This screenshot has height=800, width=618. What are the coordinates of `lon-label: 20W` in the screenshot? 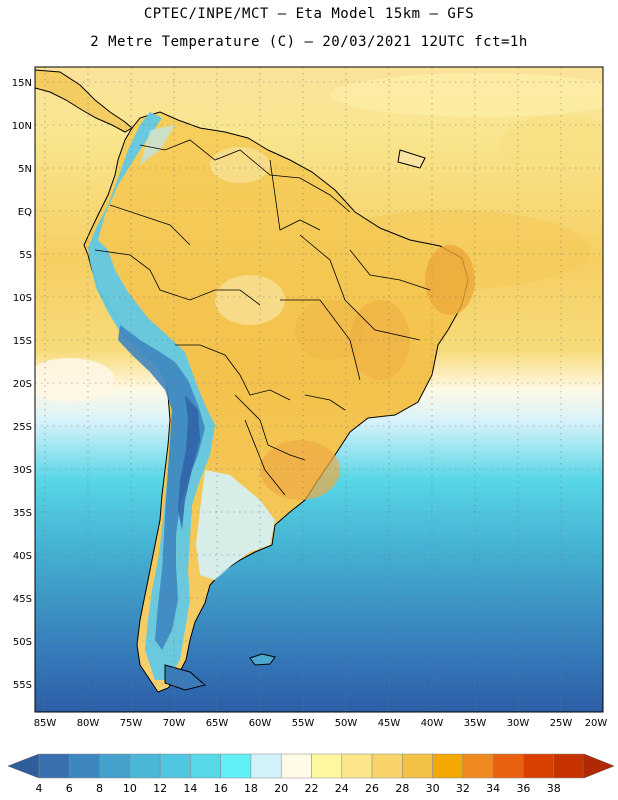 It's located at (596, 723).